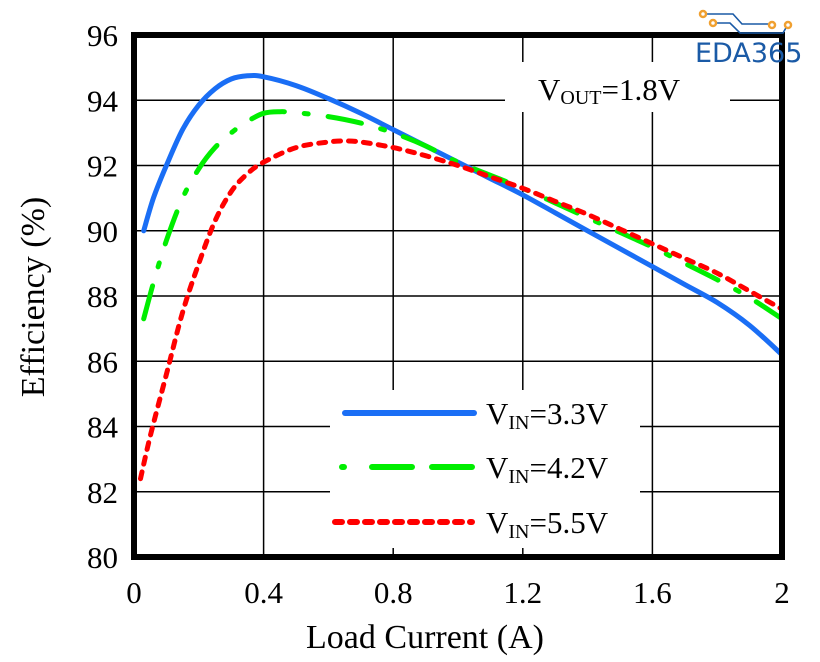  Describe the element at coordinates (102, 557) in the screenshot. I see `y-tick-label: 80` at that location.